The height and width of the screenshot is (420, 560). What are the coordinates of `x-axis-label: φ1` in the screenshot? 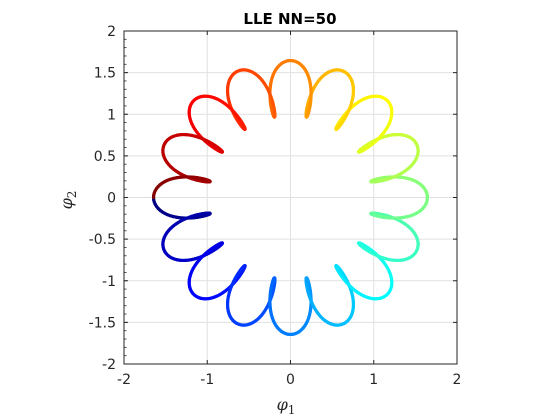 It's located at (286, 406).